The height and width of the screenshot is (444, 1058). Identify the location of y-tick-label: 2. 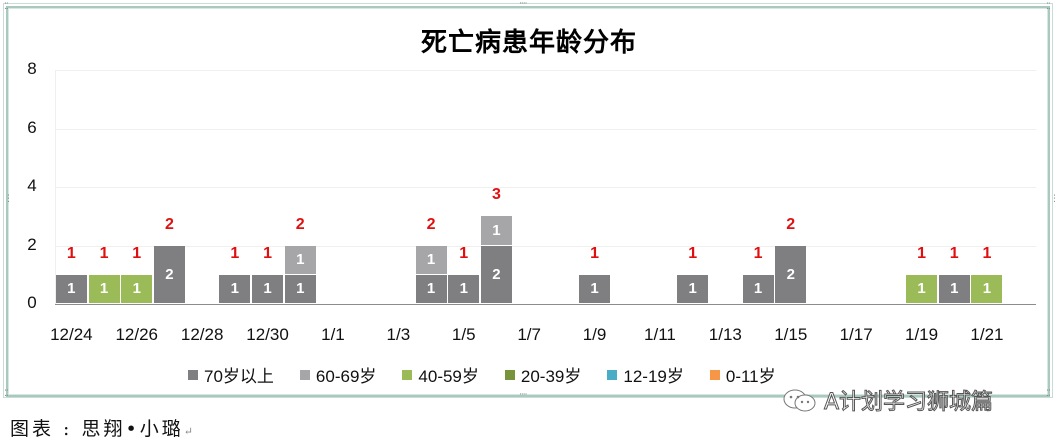
(32, 244).